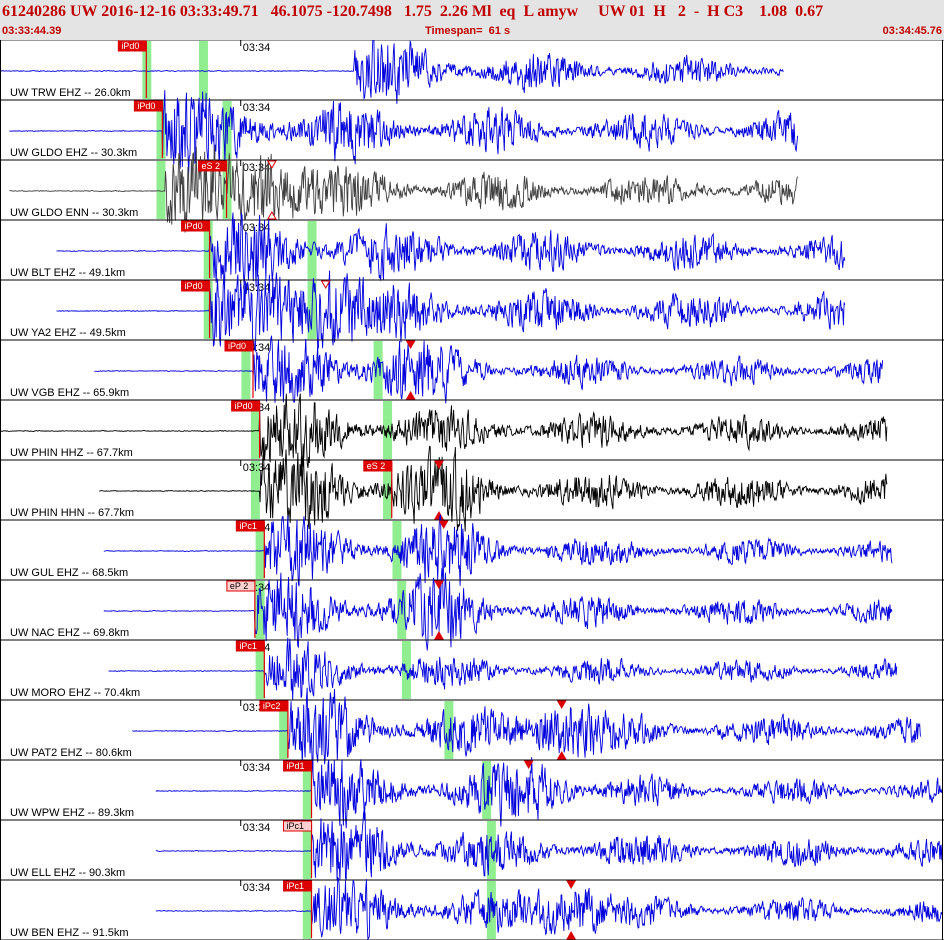  I want to click on station-label: UW BEN EHZ -- 91.5km, so click(69, 933).